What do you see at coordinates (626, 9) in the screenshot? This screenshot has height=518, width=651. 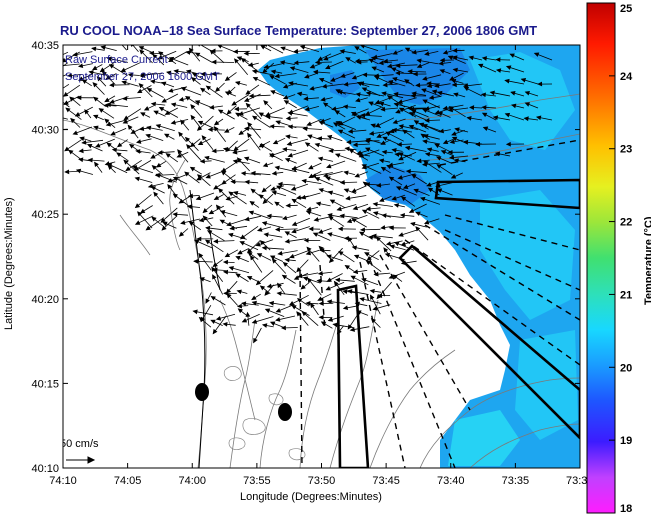 I see `colorbar-tick-label: 25` at bounding box center [626, 9].